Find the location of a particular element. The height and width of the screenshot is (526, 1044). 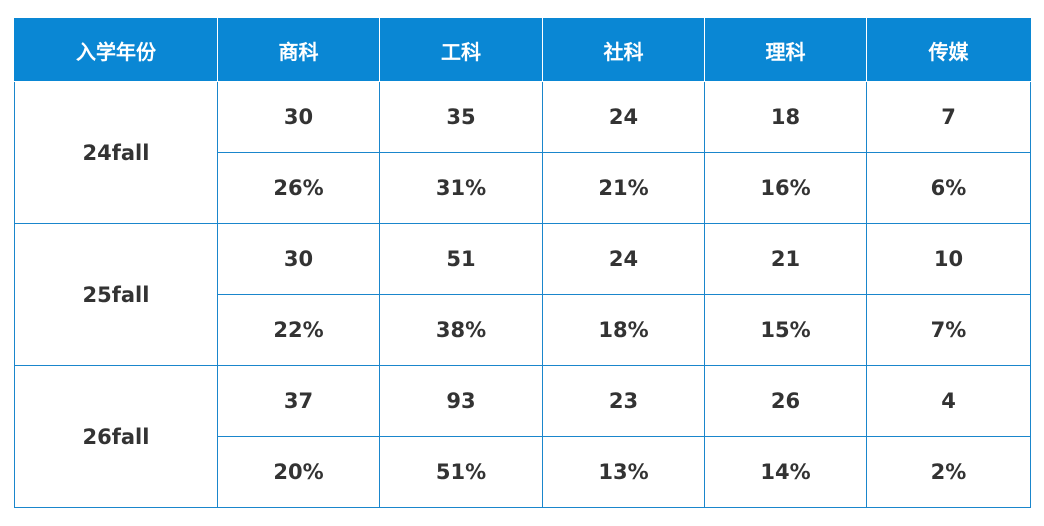

share-row: 22% 38% 18% 15% 7% is located at coordinates (523, 330).